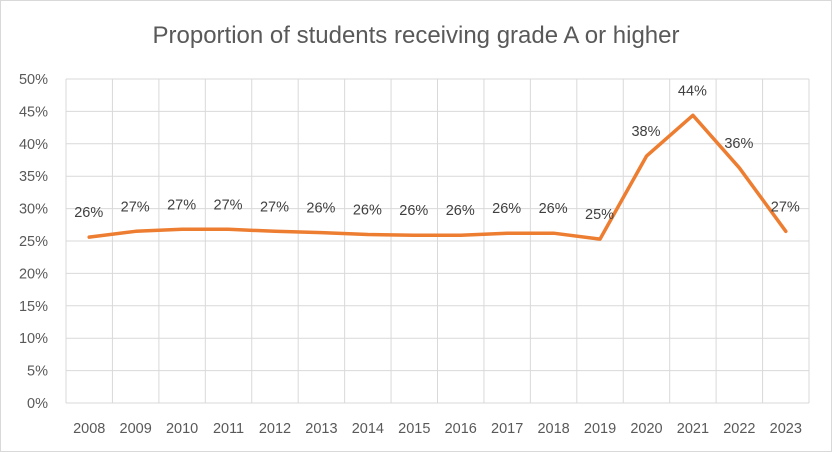  I want to click on x-tick-label: 2015, so click(414, 429).